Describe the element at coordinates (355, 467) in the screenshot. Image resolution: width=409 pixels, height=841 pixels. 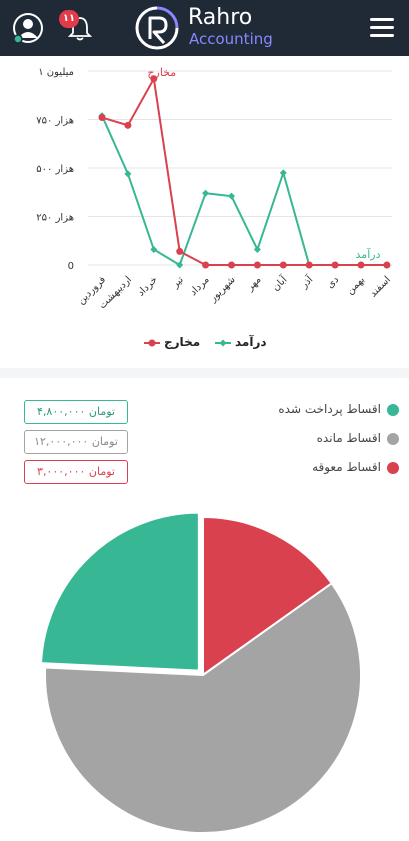
I see `pie-legend-overdue: اقساط معوقه` at that location.